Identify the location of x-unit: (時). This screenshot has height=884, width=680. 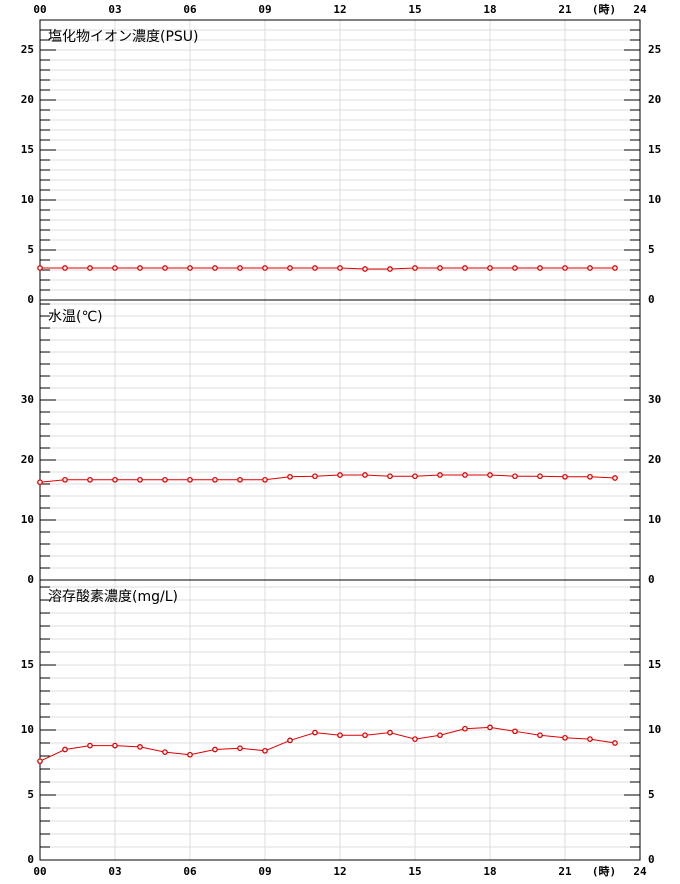
(604, 871).